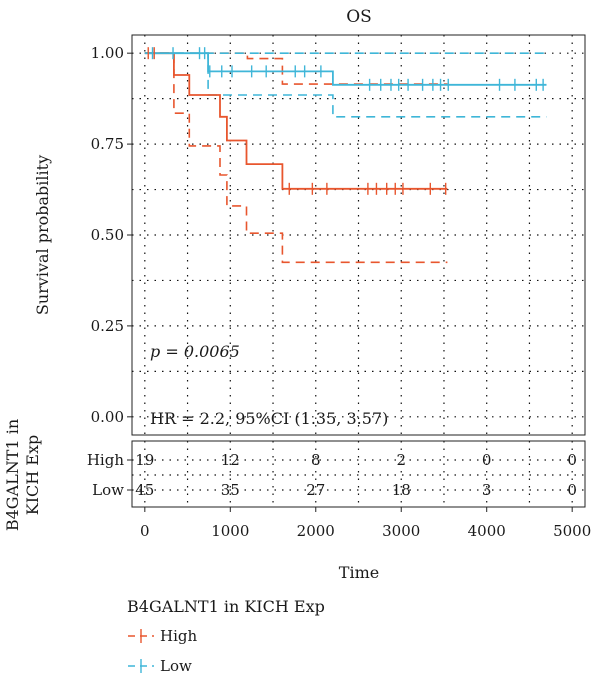 The width and height of the screenshot is (600, 680). What do you see at coordinates (12, 475) in the screenshot?
I see `risk-table-y-label-line1: B4GALNT1 in` at bounding box center [12, 475].